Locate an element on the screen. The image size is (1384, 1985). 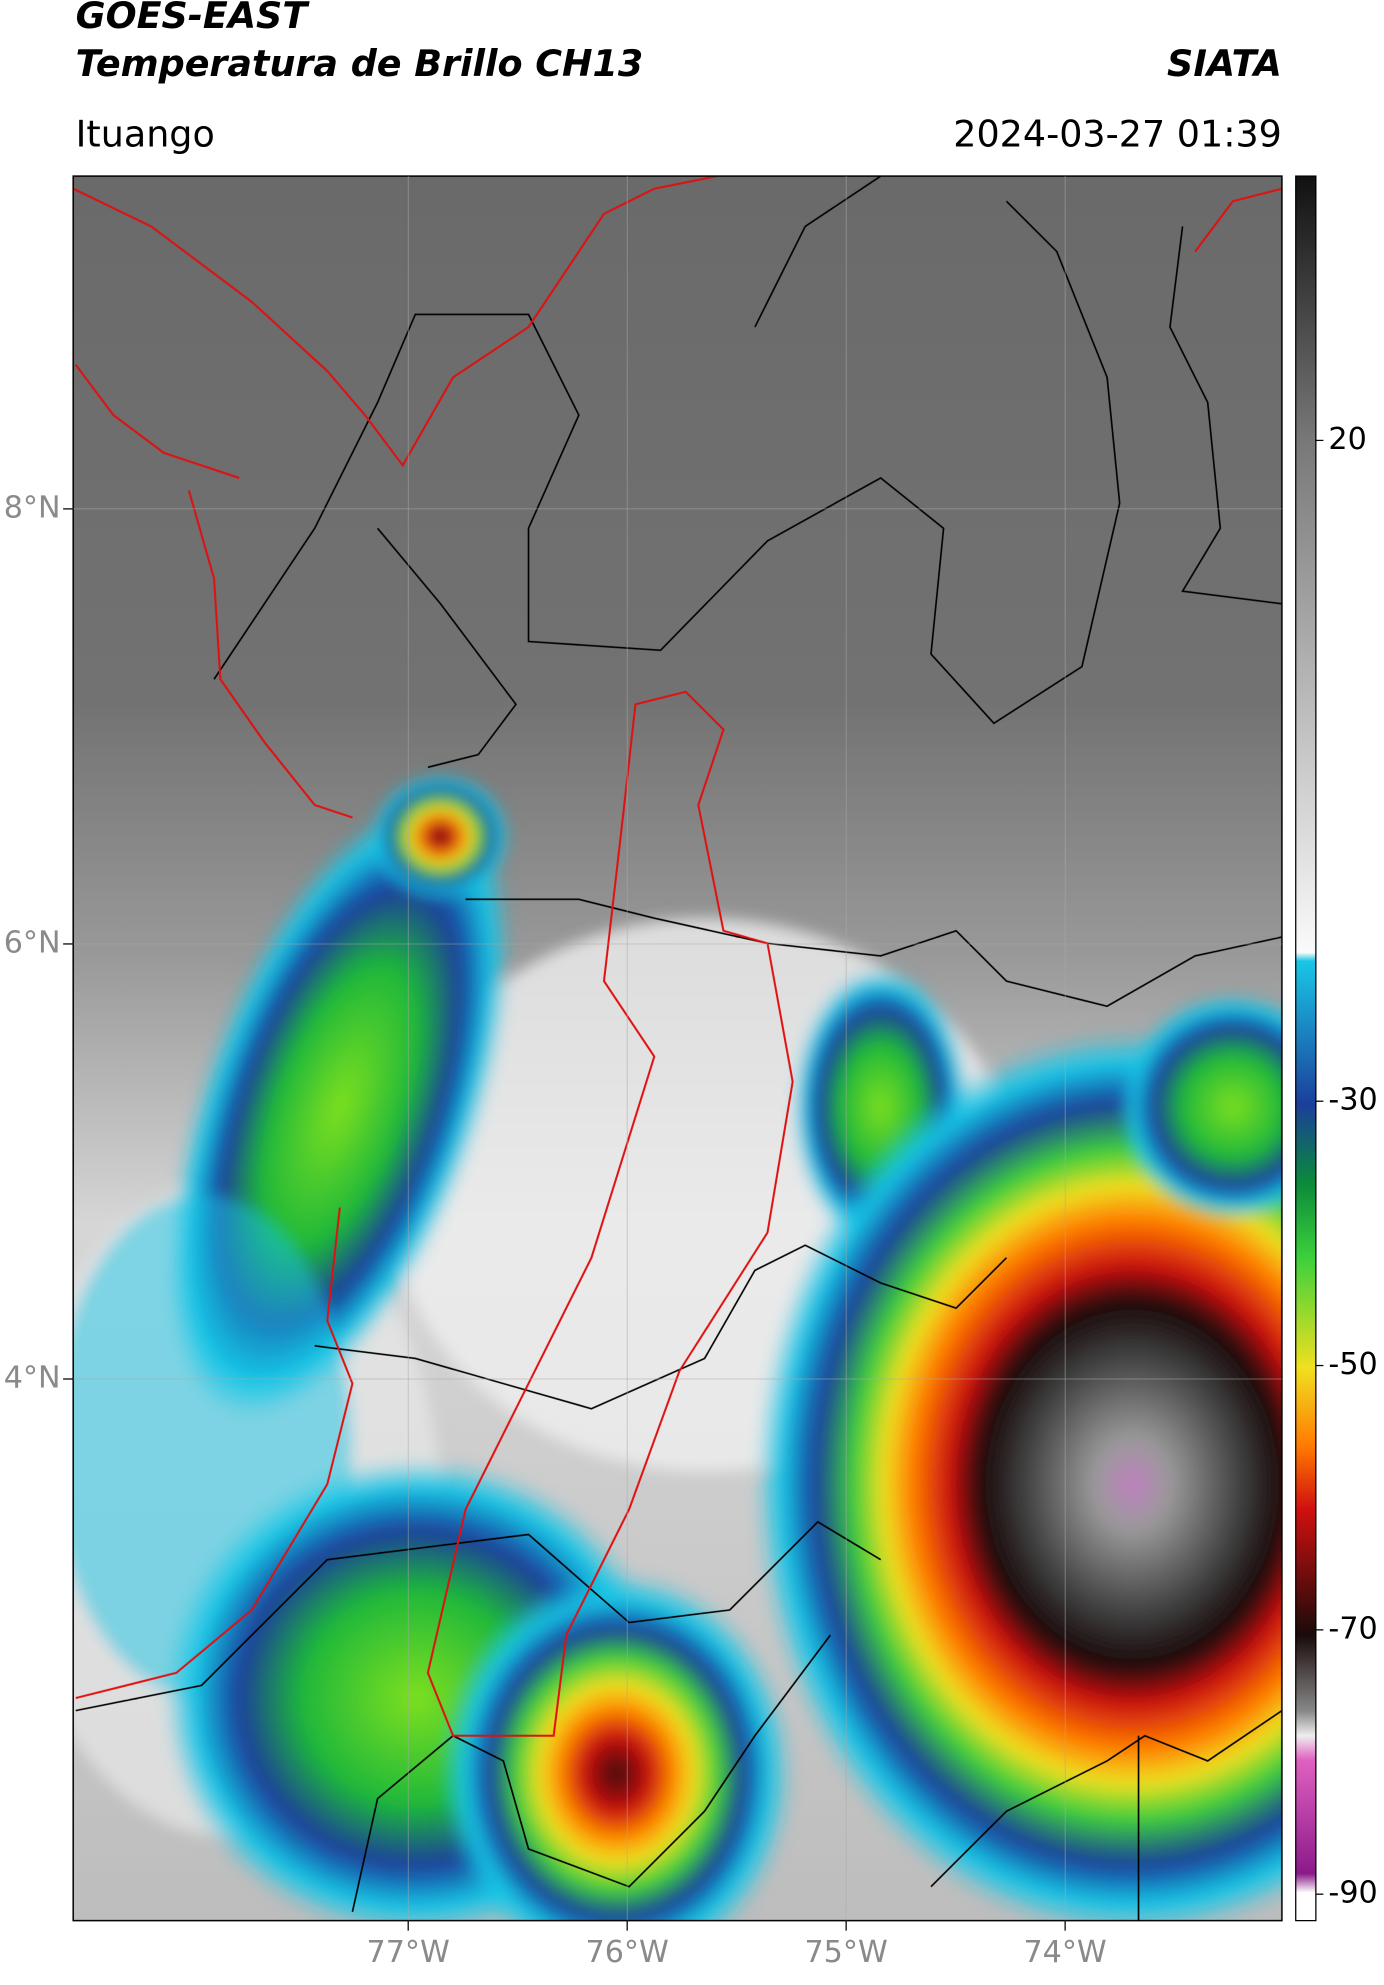
title: GOES-EAST is located at coordinates (193, 18).